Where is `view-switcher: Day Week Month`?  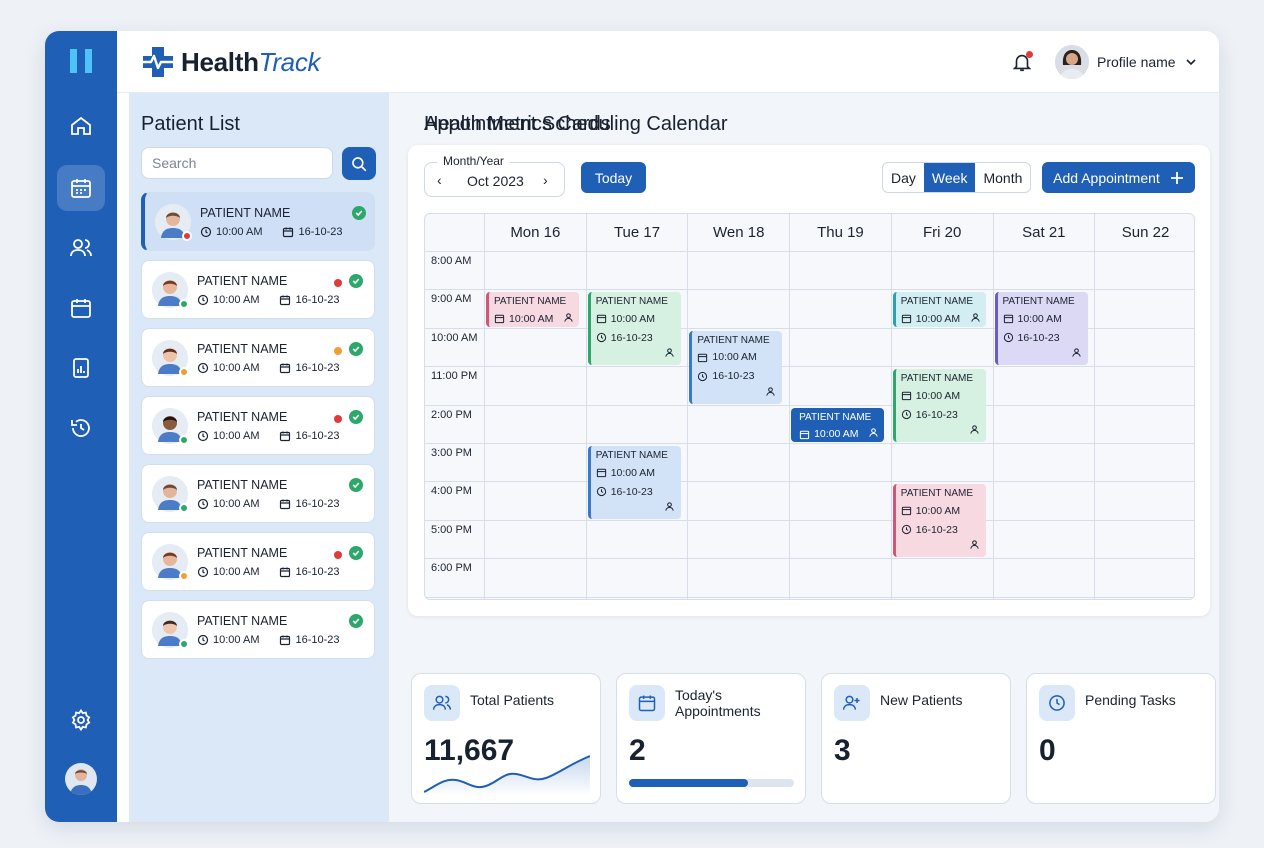
view-switcher: Day Week Month is located at coordinates (957, 177).